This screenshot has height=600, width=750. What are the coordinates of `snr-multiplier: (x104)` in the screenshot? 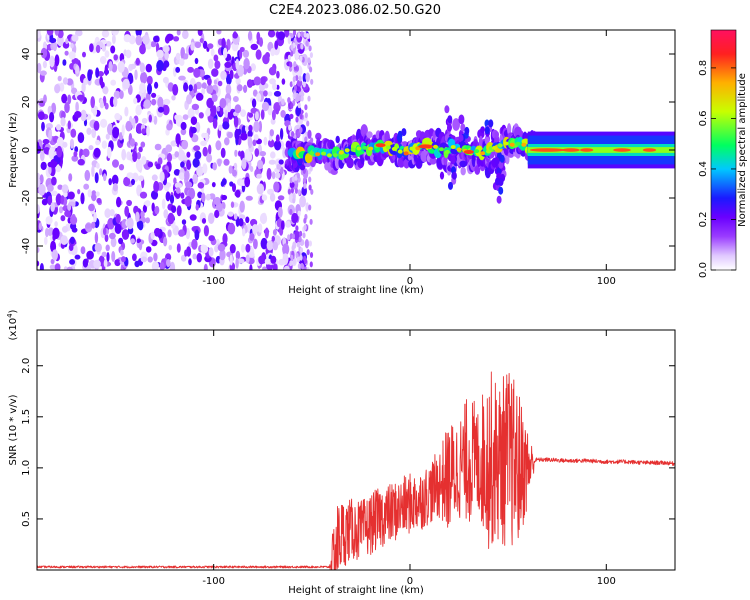 It's located at (12, 324).